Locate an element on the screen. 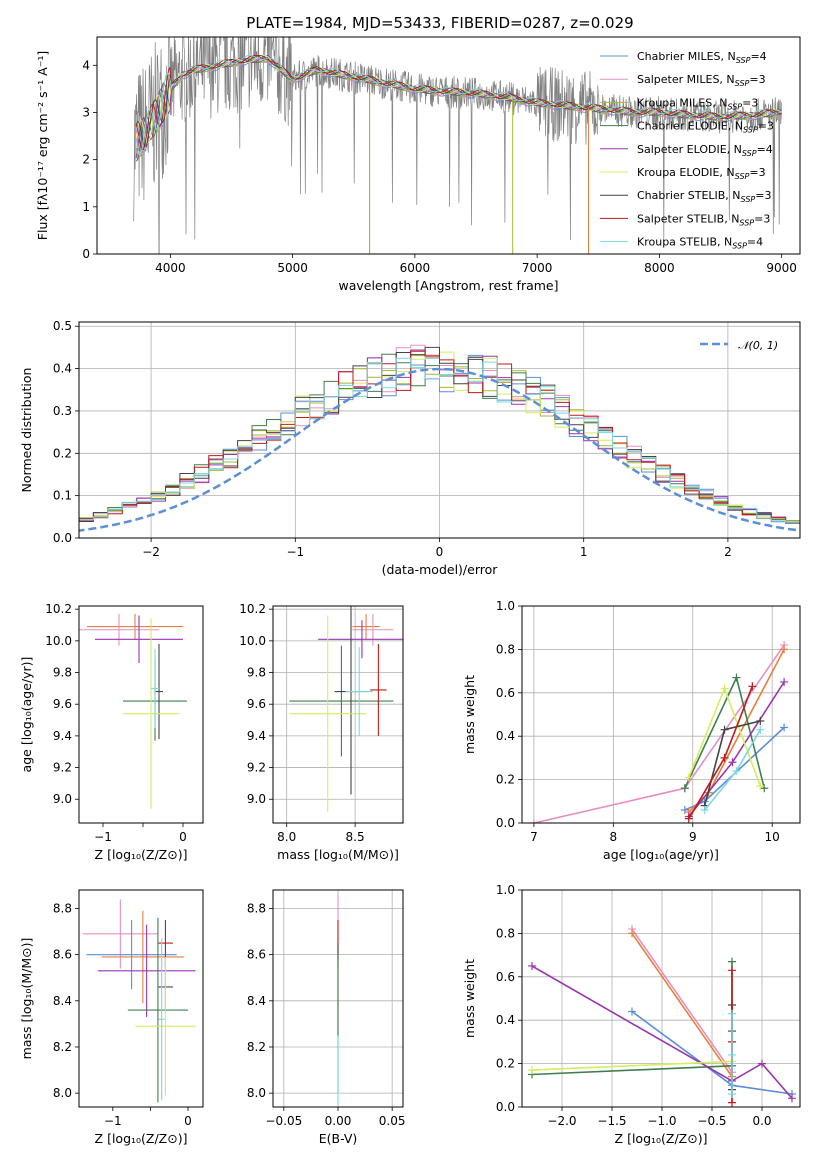 The width and height of the screenshot is (819, 1170). x-tick-label: 9 is located at coordinates (693, 837).